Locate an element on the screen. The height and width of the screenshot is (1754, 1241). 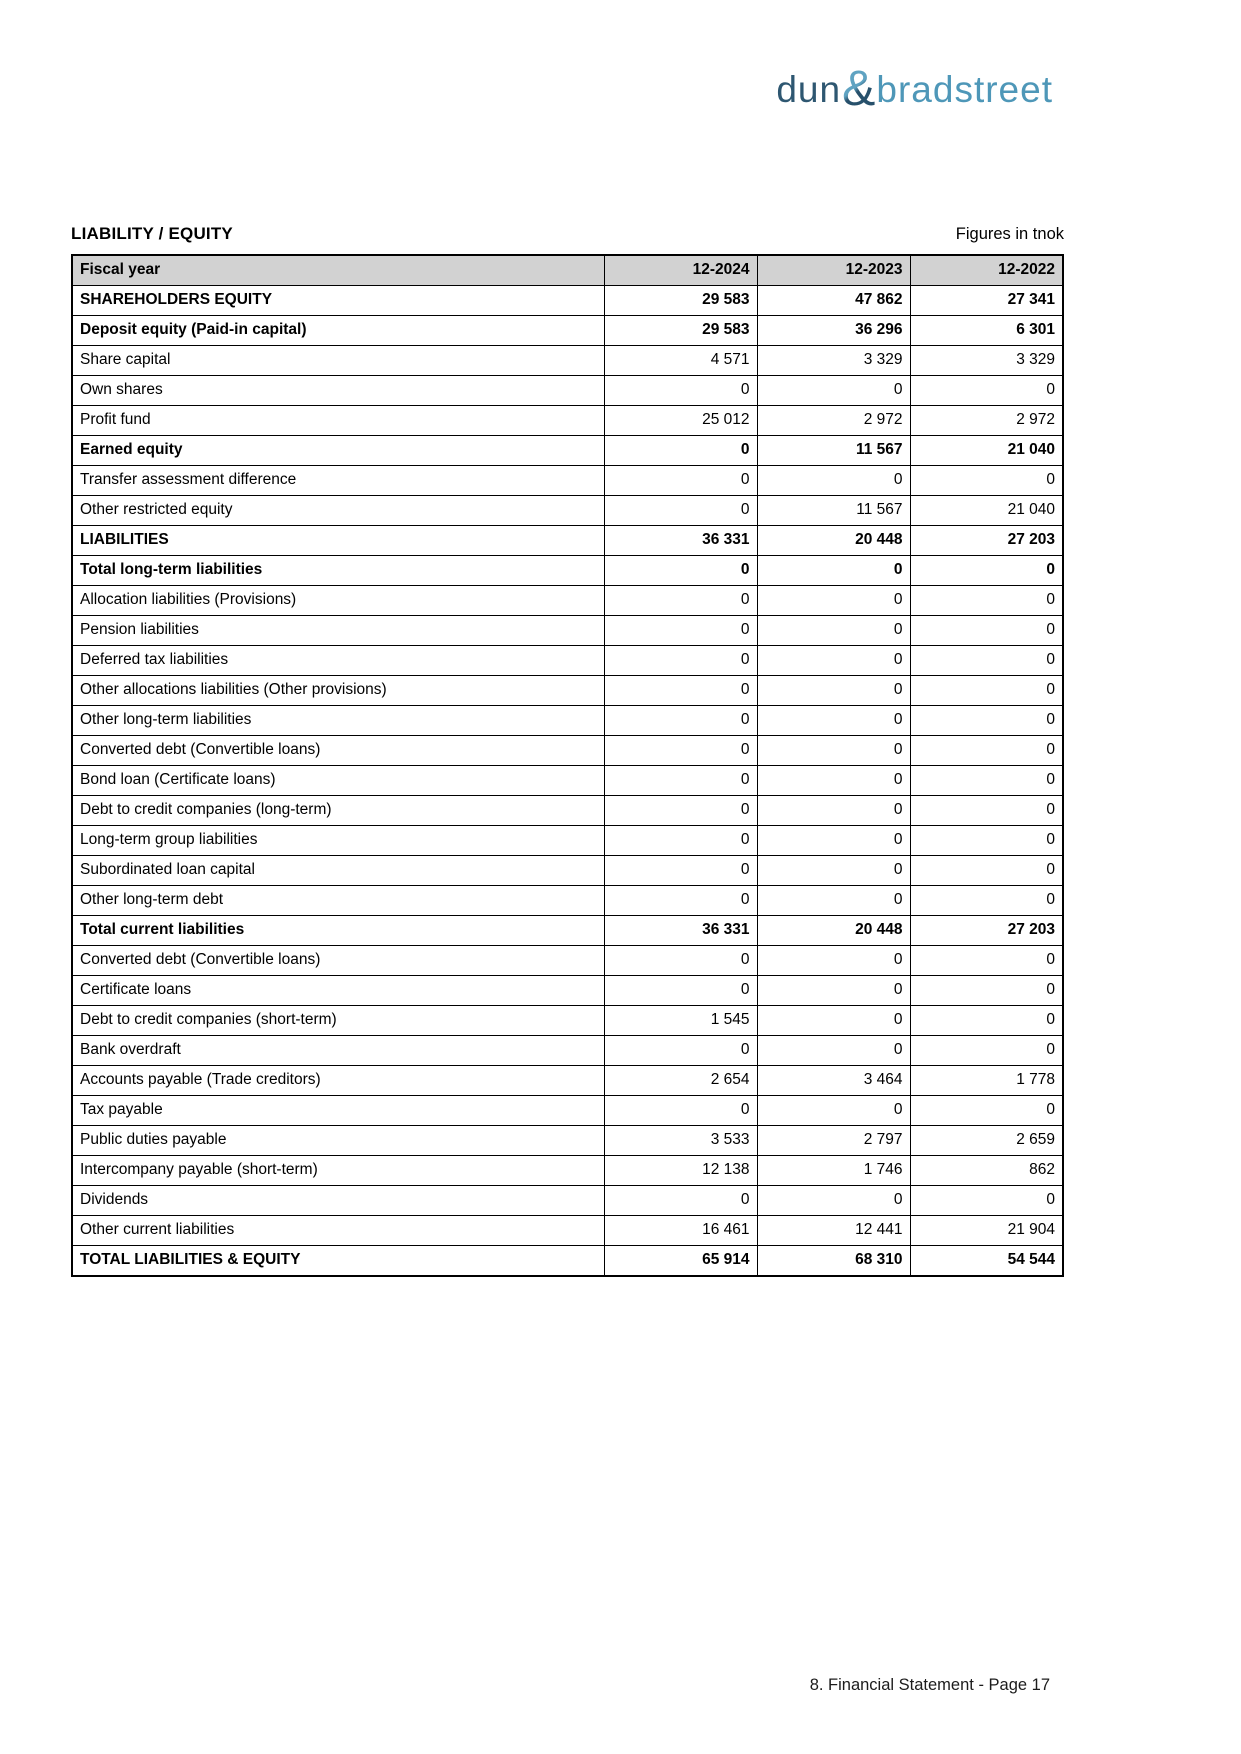
row-label: Subordinated loan capital is located at coordinates (338, 870).